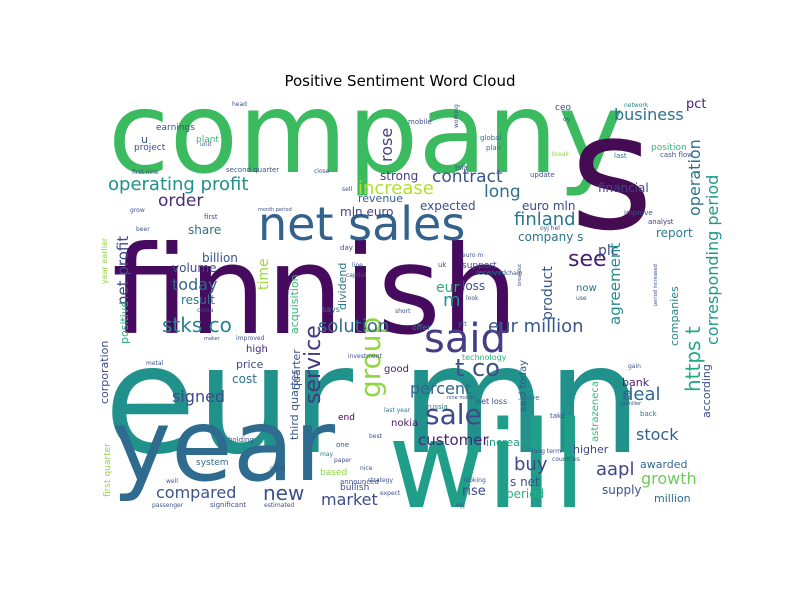 The image size is (800, 600). What do you see at coordinates (591, 449) in the screenshot?
I see `word-higher: higher` at bounding box center [591, 449].